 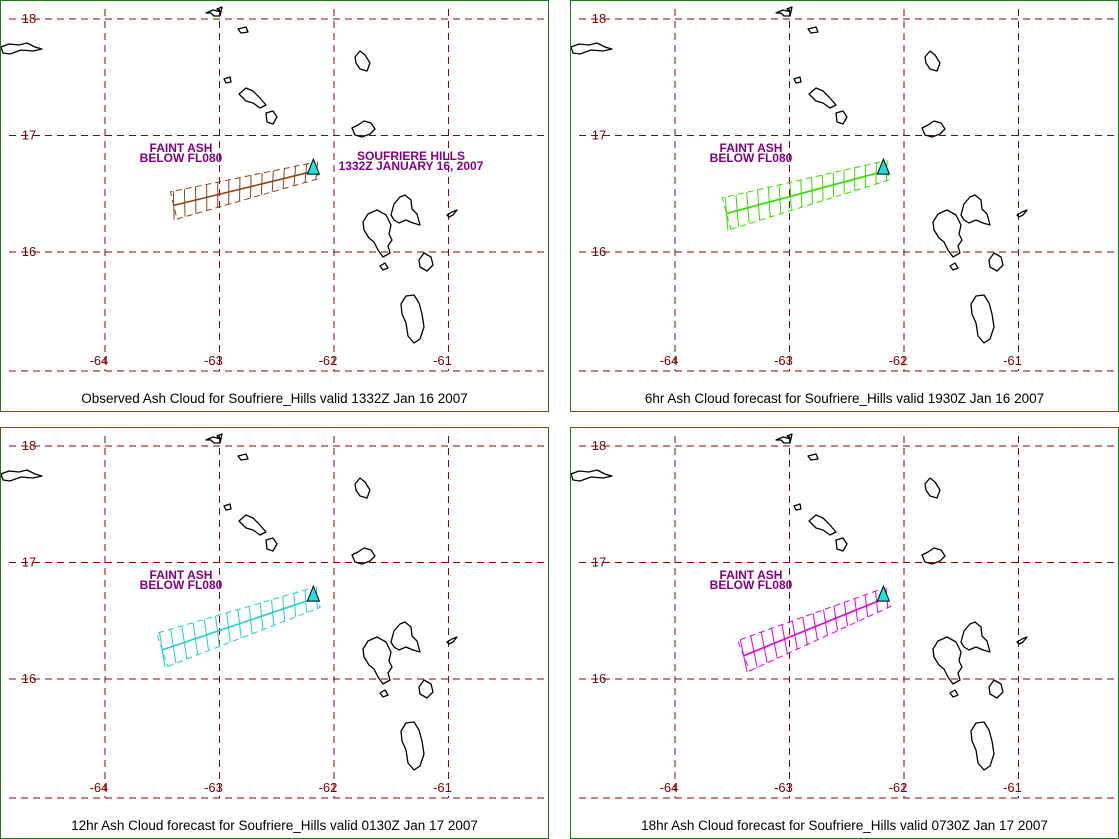 What do you see at coordinates (883, 593) in the screenshot?
I see `volcano-triangle` at bounding box center [883, 593].